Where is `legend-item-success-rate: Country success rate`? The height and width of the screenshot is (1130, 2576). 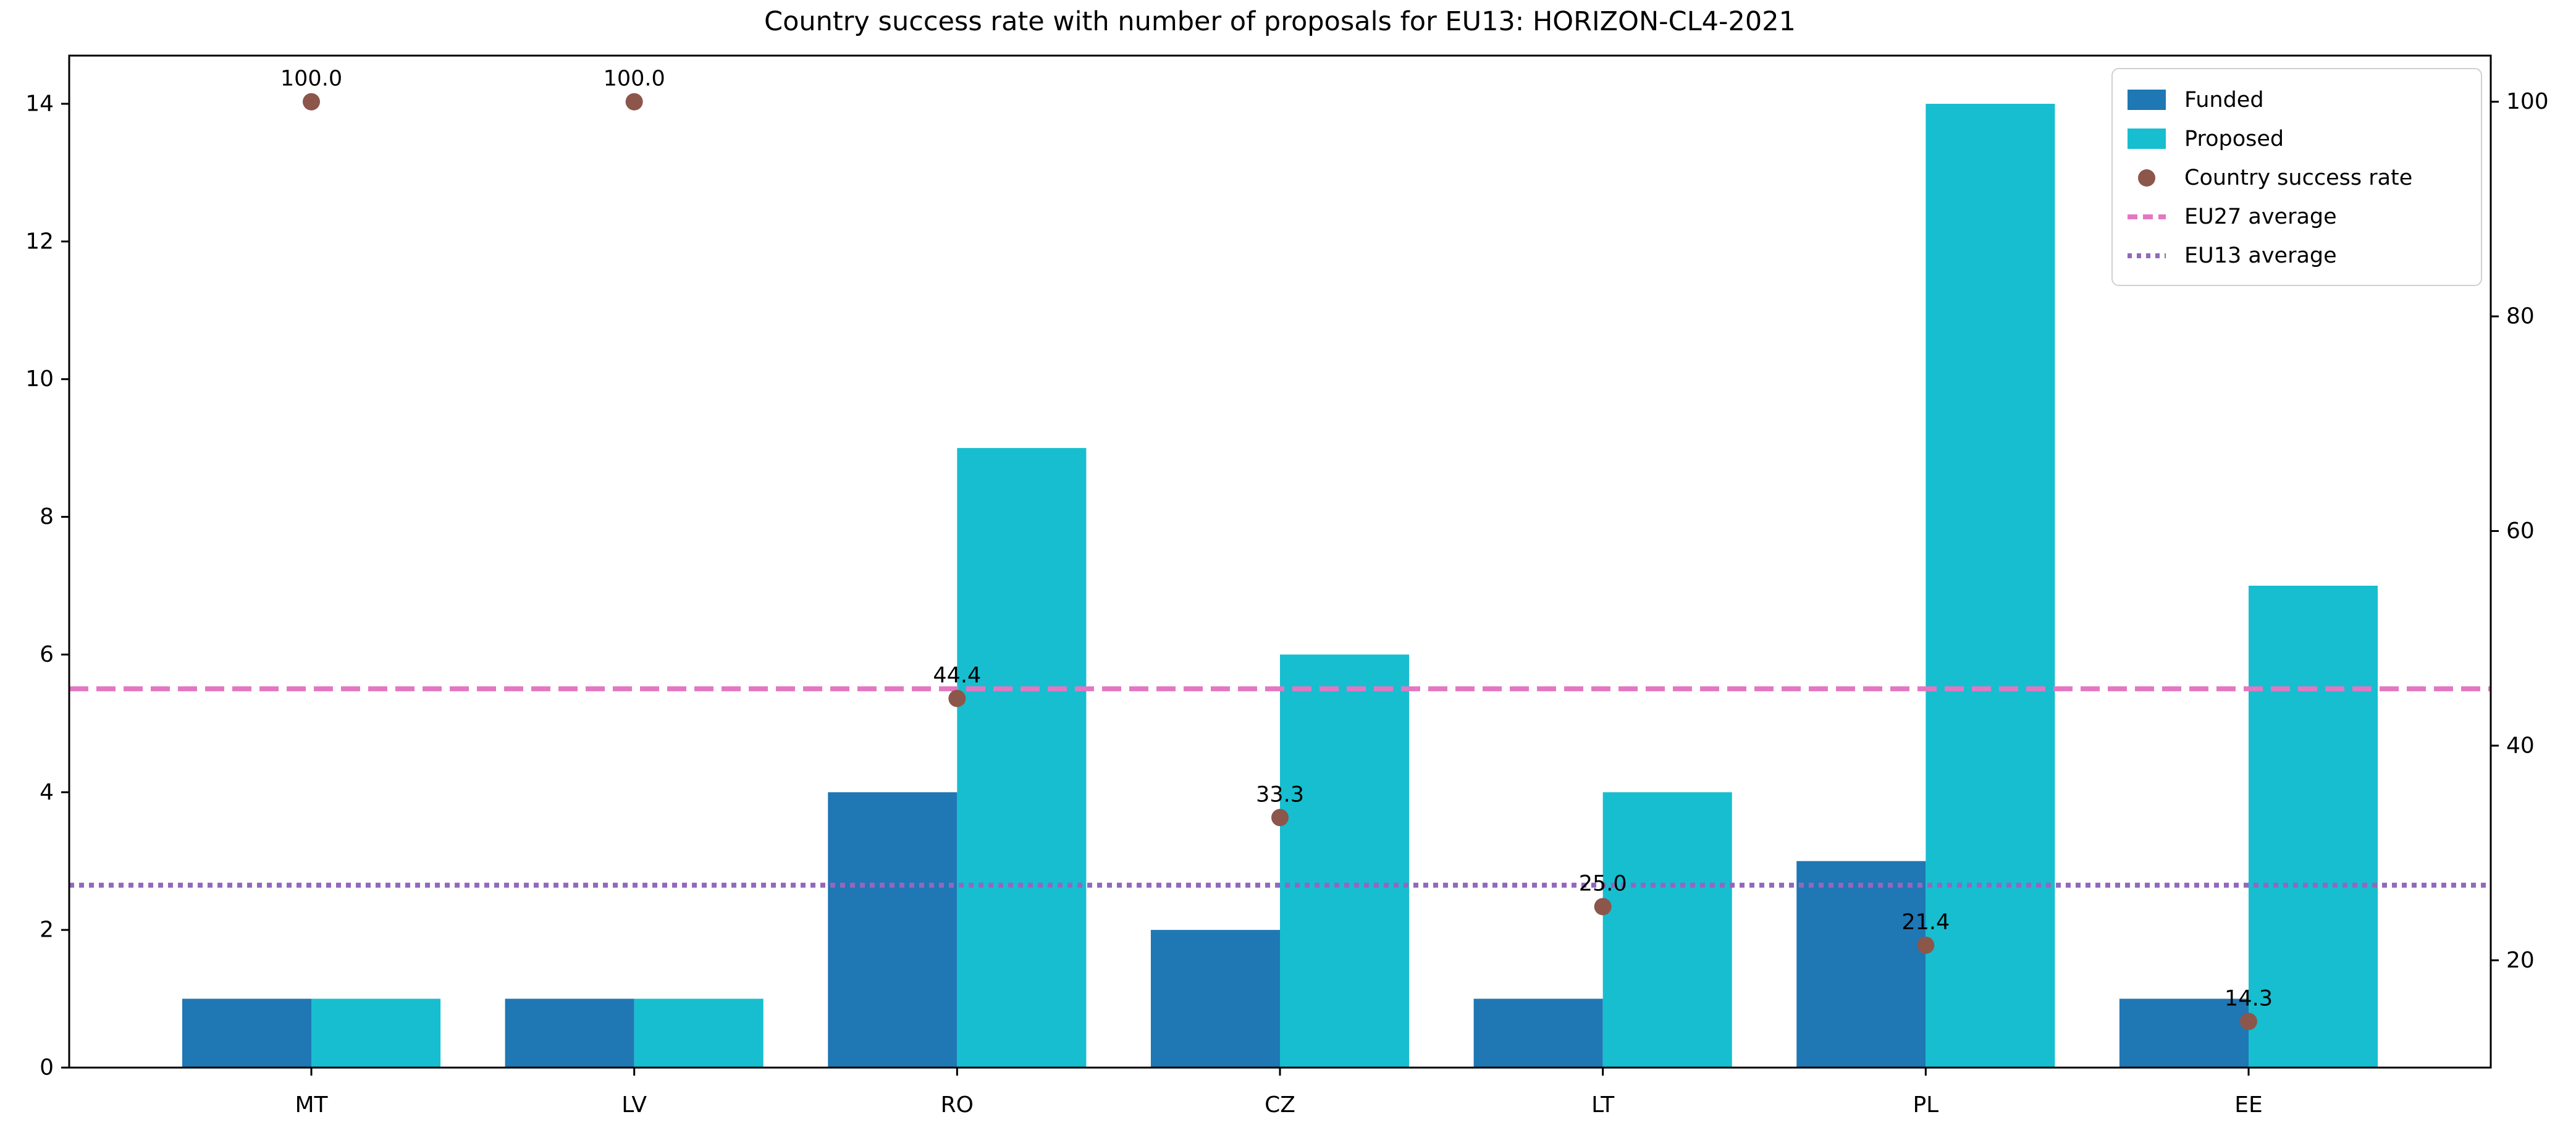 legend-item-success-rate: Country success rate is located at coordinates (2297, 178).